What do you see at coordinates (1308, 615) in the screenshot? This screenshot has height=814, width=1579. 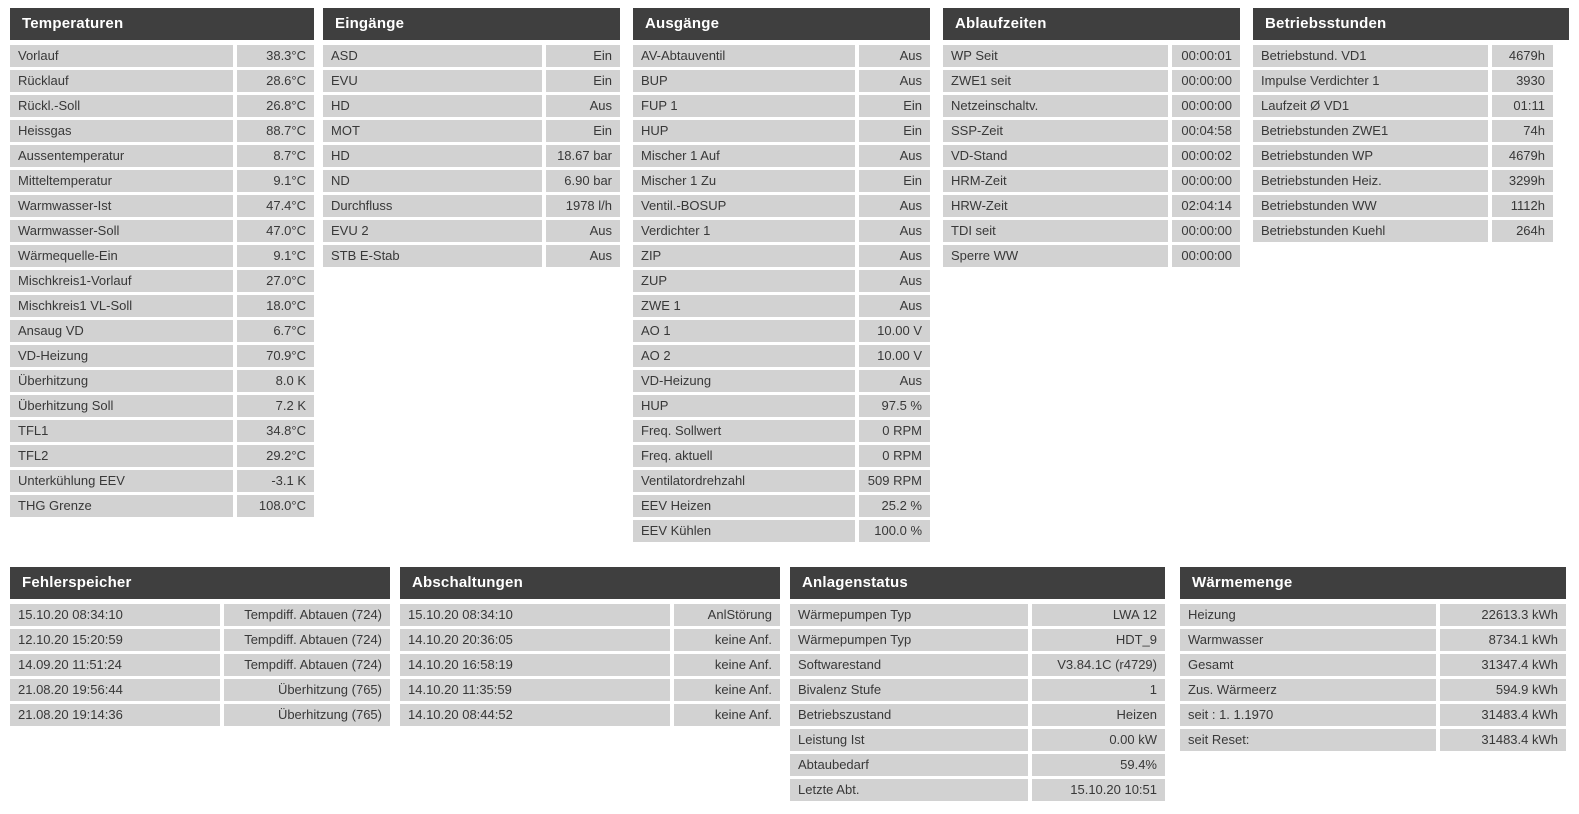 I see `row-label: Heizung` at bounding box center [1308, 615].